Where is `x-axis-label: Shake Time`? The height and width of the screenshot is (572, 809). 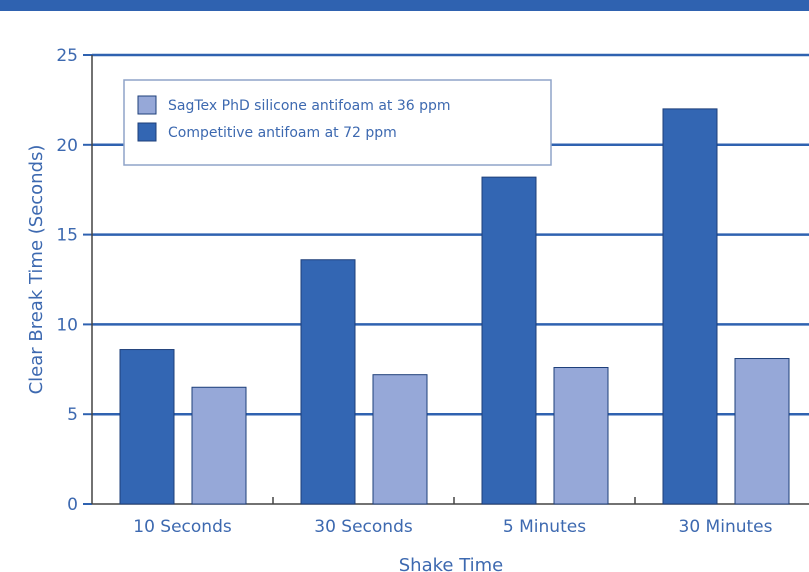
x-axis-label: Shake Time is located at coordinates (451, 563).